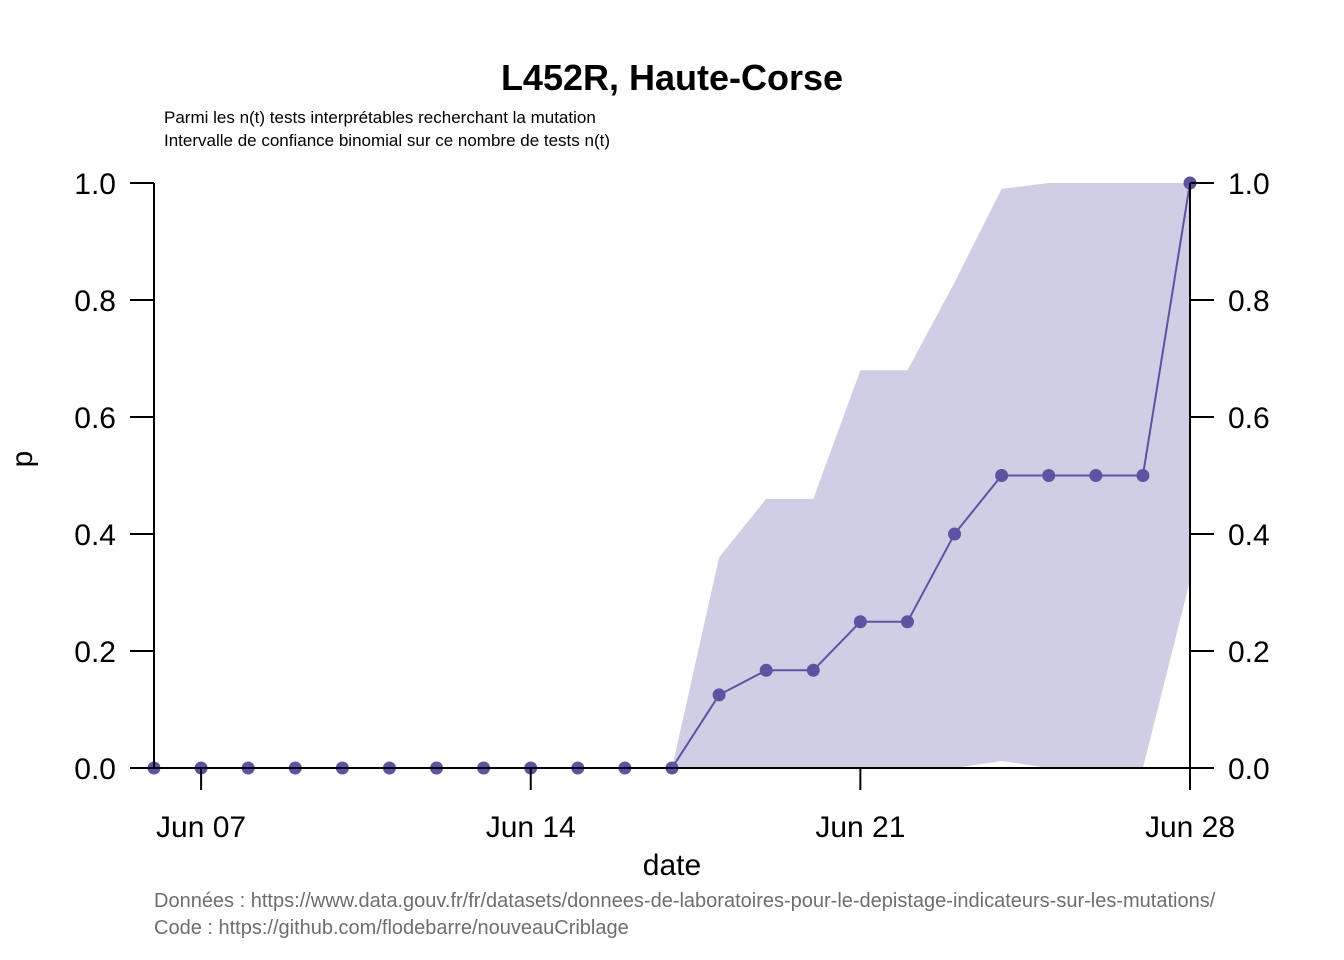 Image resolution: width=1344 pixels, height=960 pixels. What do you see at coordinates (95, 652) in the screenshot?
I see `y-tick-left-label: 0.2` at bounding box center [95, 652].